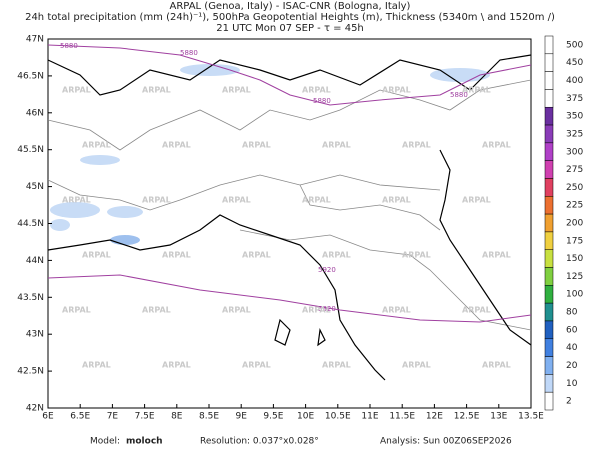  What do you see at coordinates (574, 295) in the screenshot?
I see `colorbar-label: 100` at bounding box center [574, 295].